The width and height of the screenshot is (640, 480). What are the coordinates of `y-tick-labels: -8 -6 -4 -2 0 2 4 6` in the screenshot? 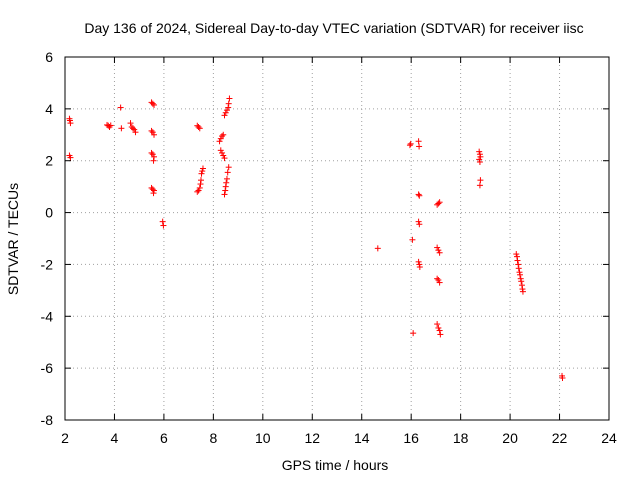 It's located at (47, 238).